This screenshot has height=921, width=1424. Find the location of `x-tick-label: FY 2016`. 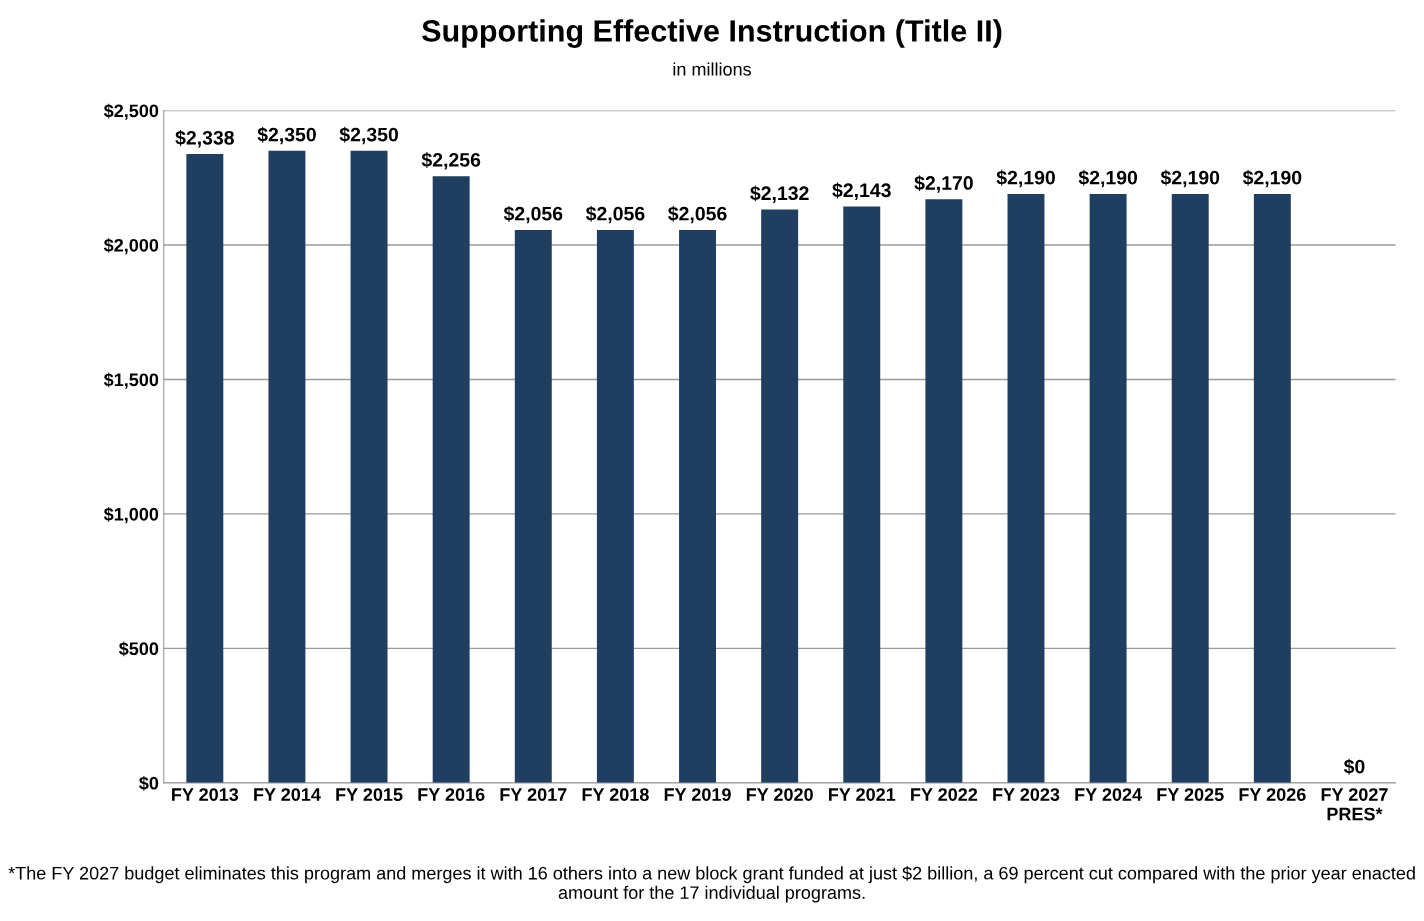

x-tick-label: FY 2016 is located at coordinates (451, 794).